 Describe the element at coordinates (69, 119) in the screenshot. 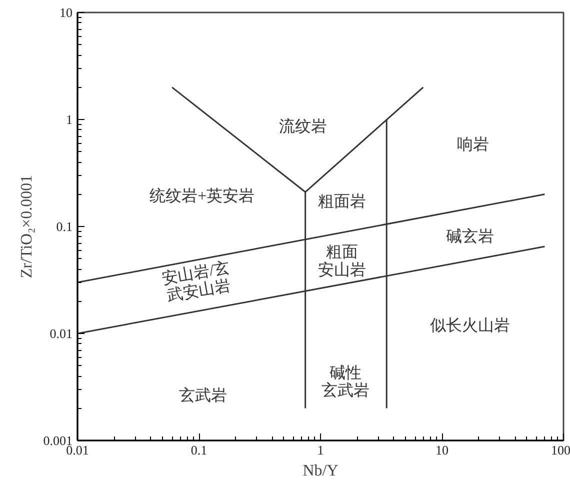

I see `y-tick-label: 1` at that location.